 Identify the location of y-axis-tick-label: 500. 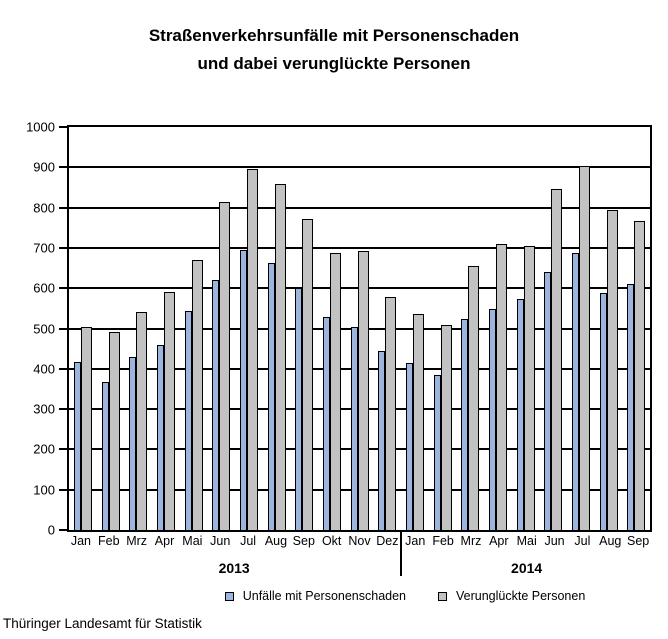
(44, 328).